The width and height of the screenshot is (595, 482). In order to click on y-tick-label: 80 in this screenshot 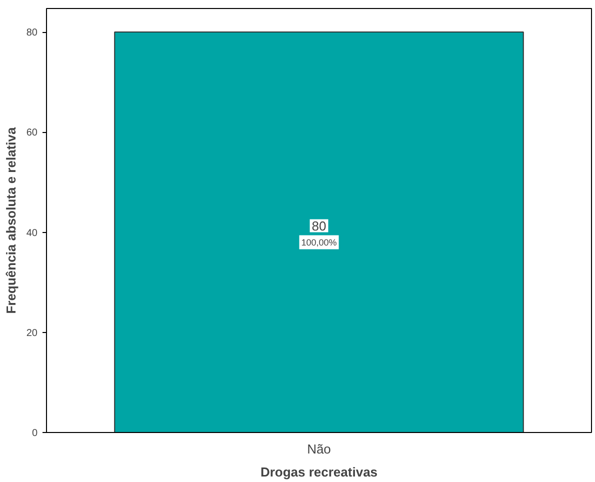, I will do `click(32, 33)`.